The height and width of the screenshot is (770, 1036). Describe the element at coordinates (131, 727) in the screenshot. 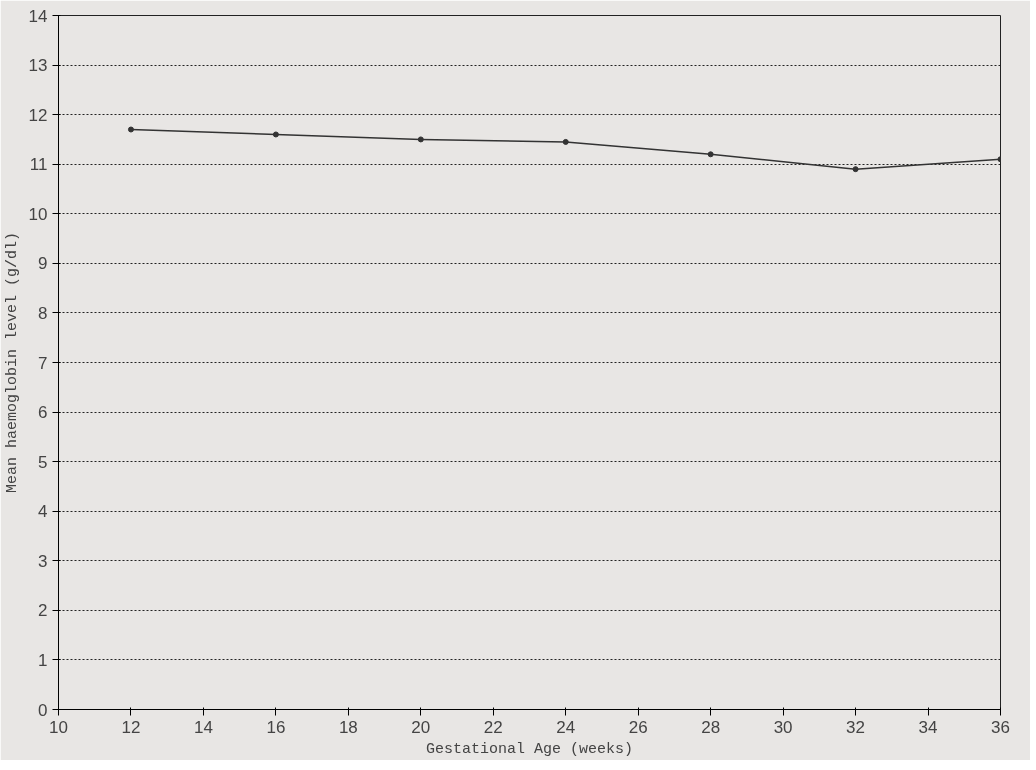

I see `x-tick-label: 12` at that location.